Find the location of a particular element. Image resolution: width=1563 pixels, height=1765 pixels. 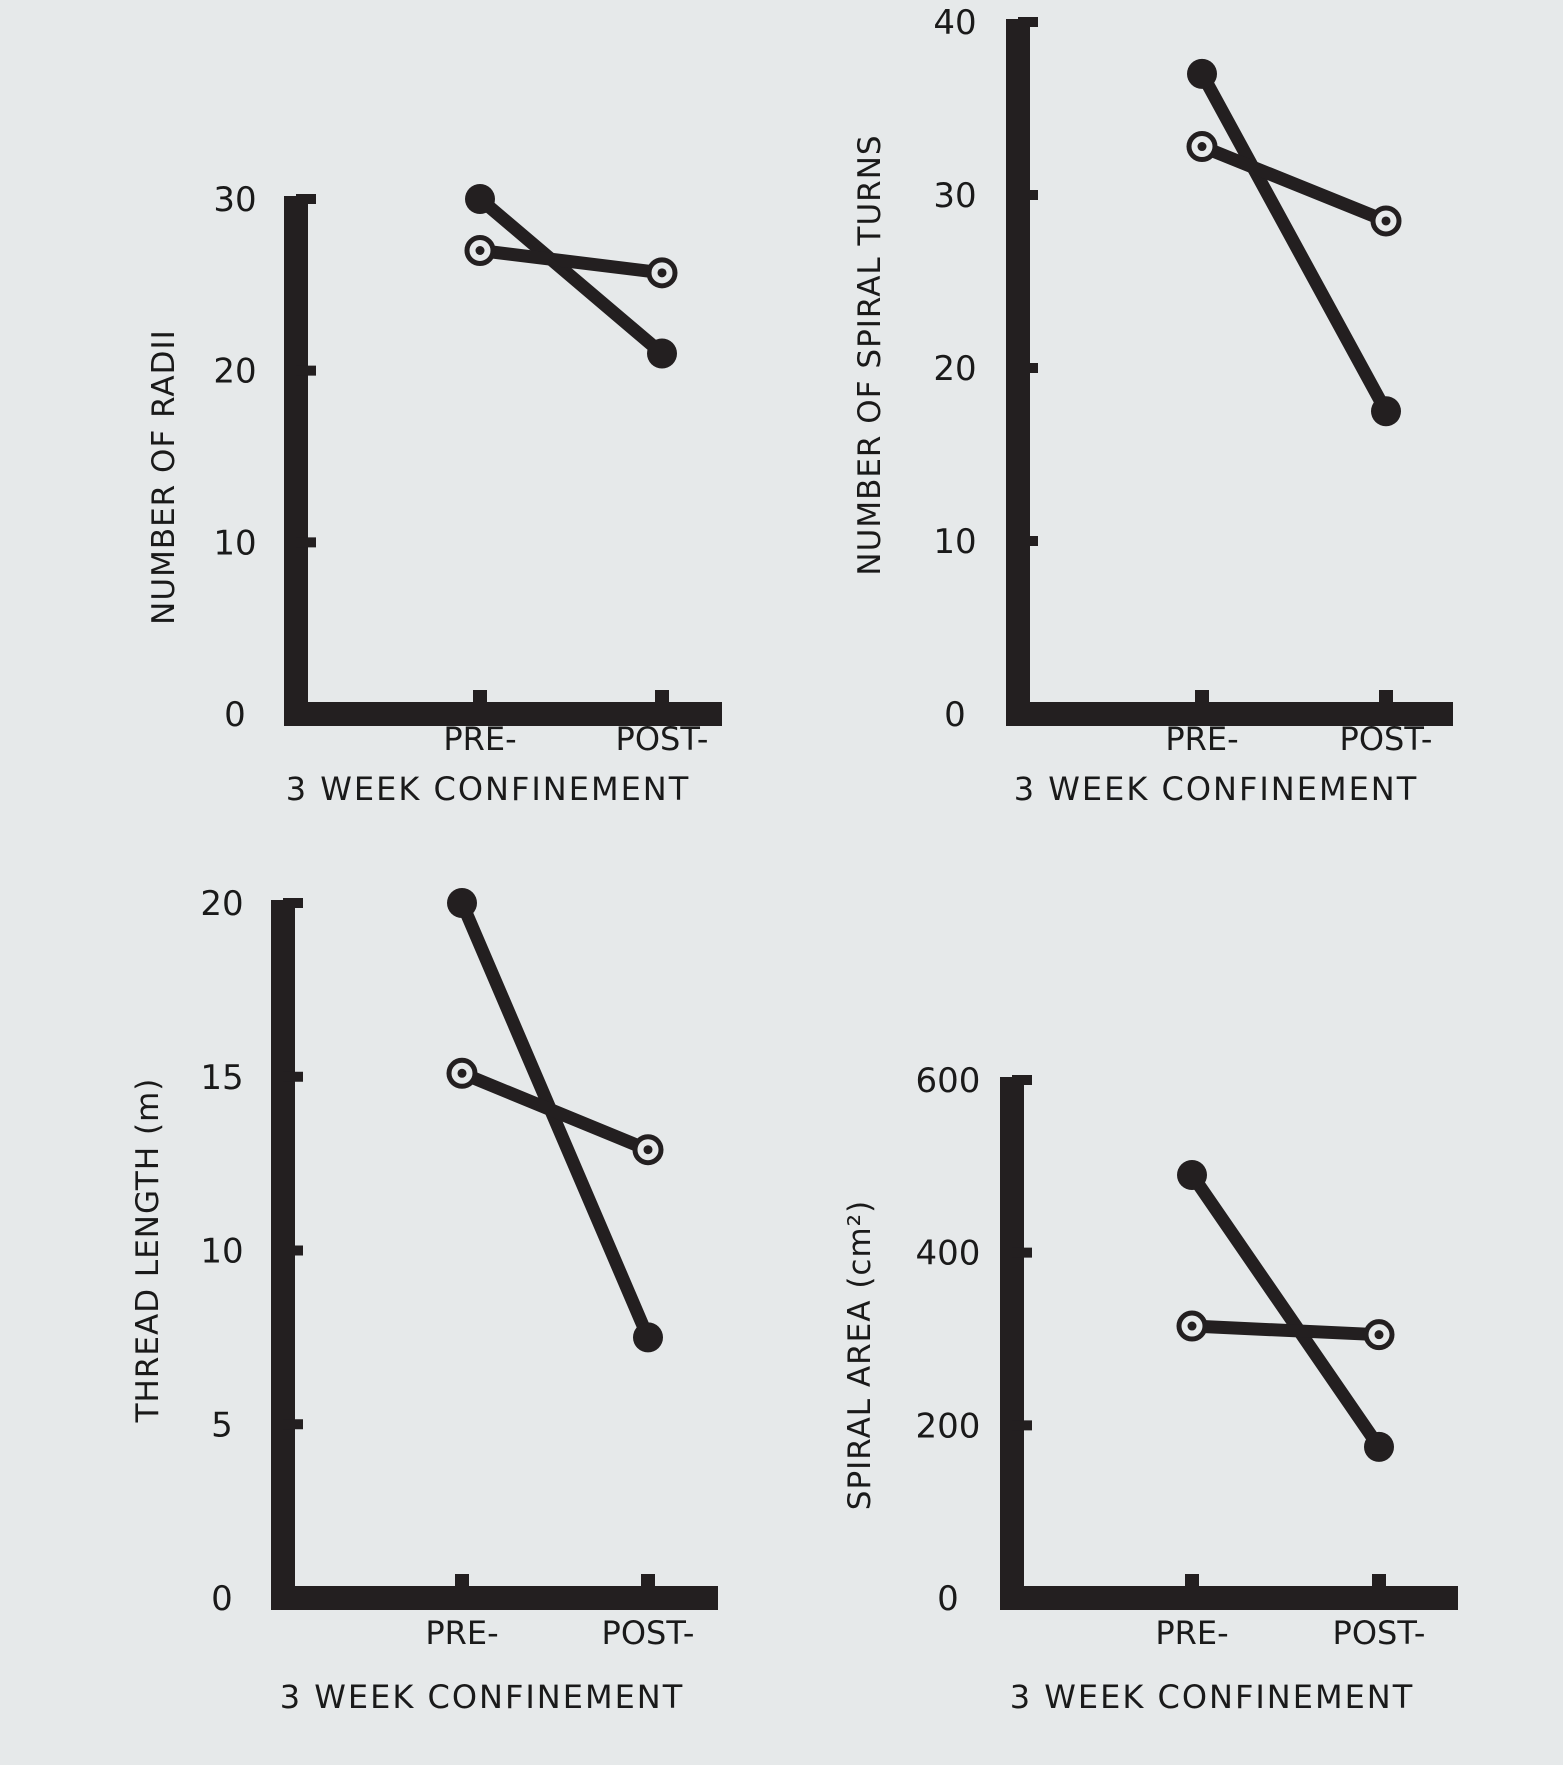

y-tick-label: 400 is located at coordinates (948, 1254).